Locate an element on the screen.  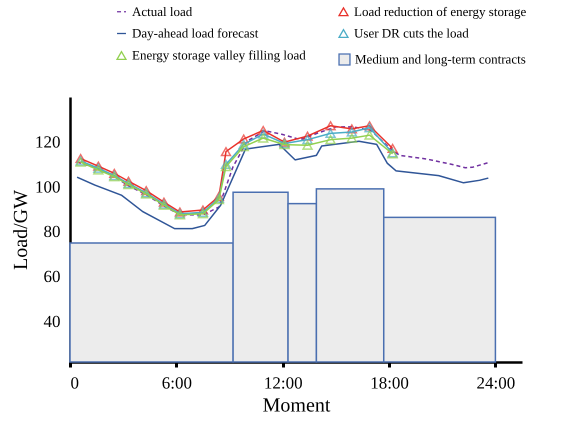
y-tick-label: 80 is located at coordinates (52, 232).